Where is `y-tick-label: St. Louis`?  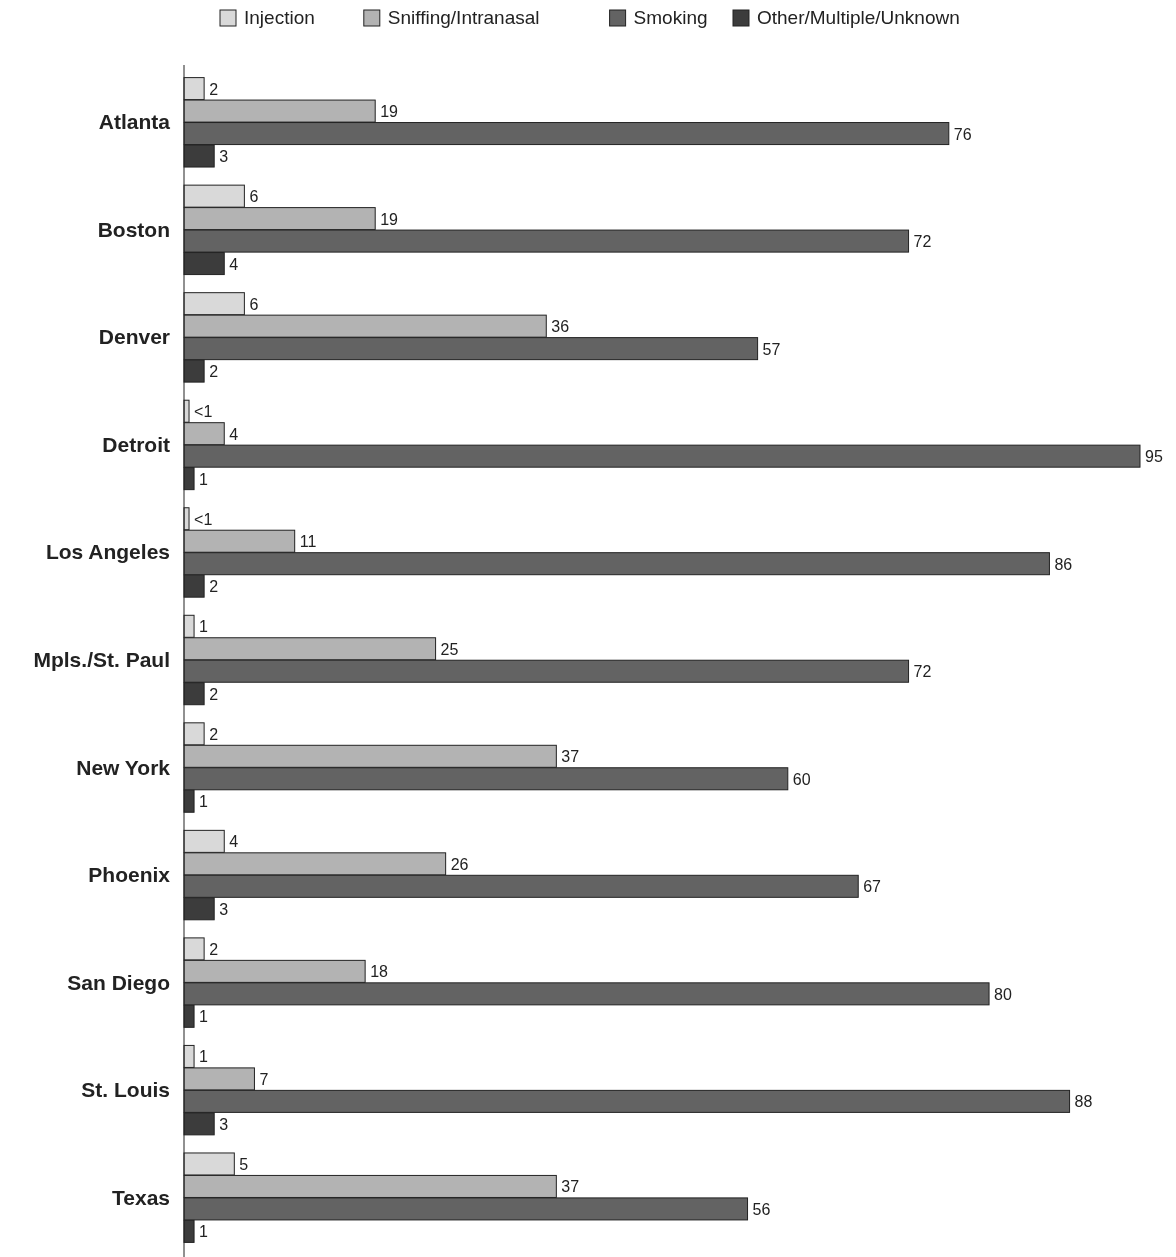
y-tick-label: St. Louis is located at coordinates (125, 1090).